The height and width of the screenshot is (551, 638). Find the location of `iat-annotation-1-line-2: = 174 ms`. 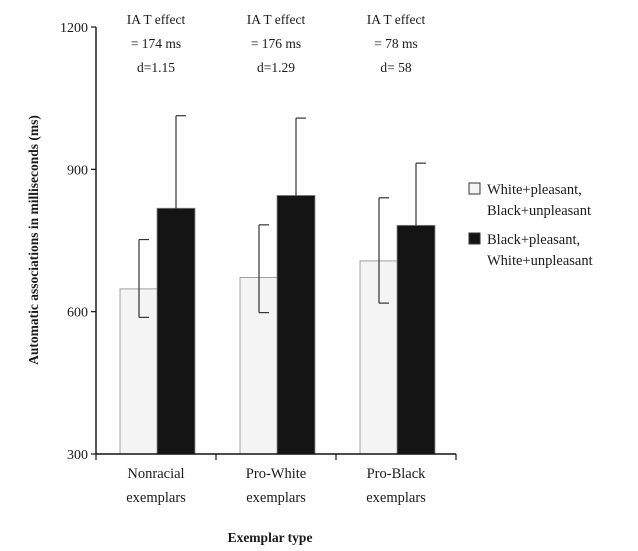

iat-annotation-1-line-2: = 174 ms is located at coordinates (156, 43).